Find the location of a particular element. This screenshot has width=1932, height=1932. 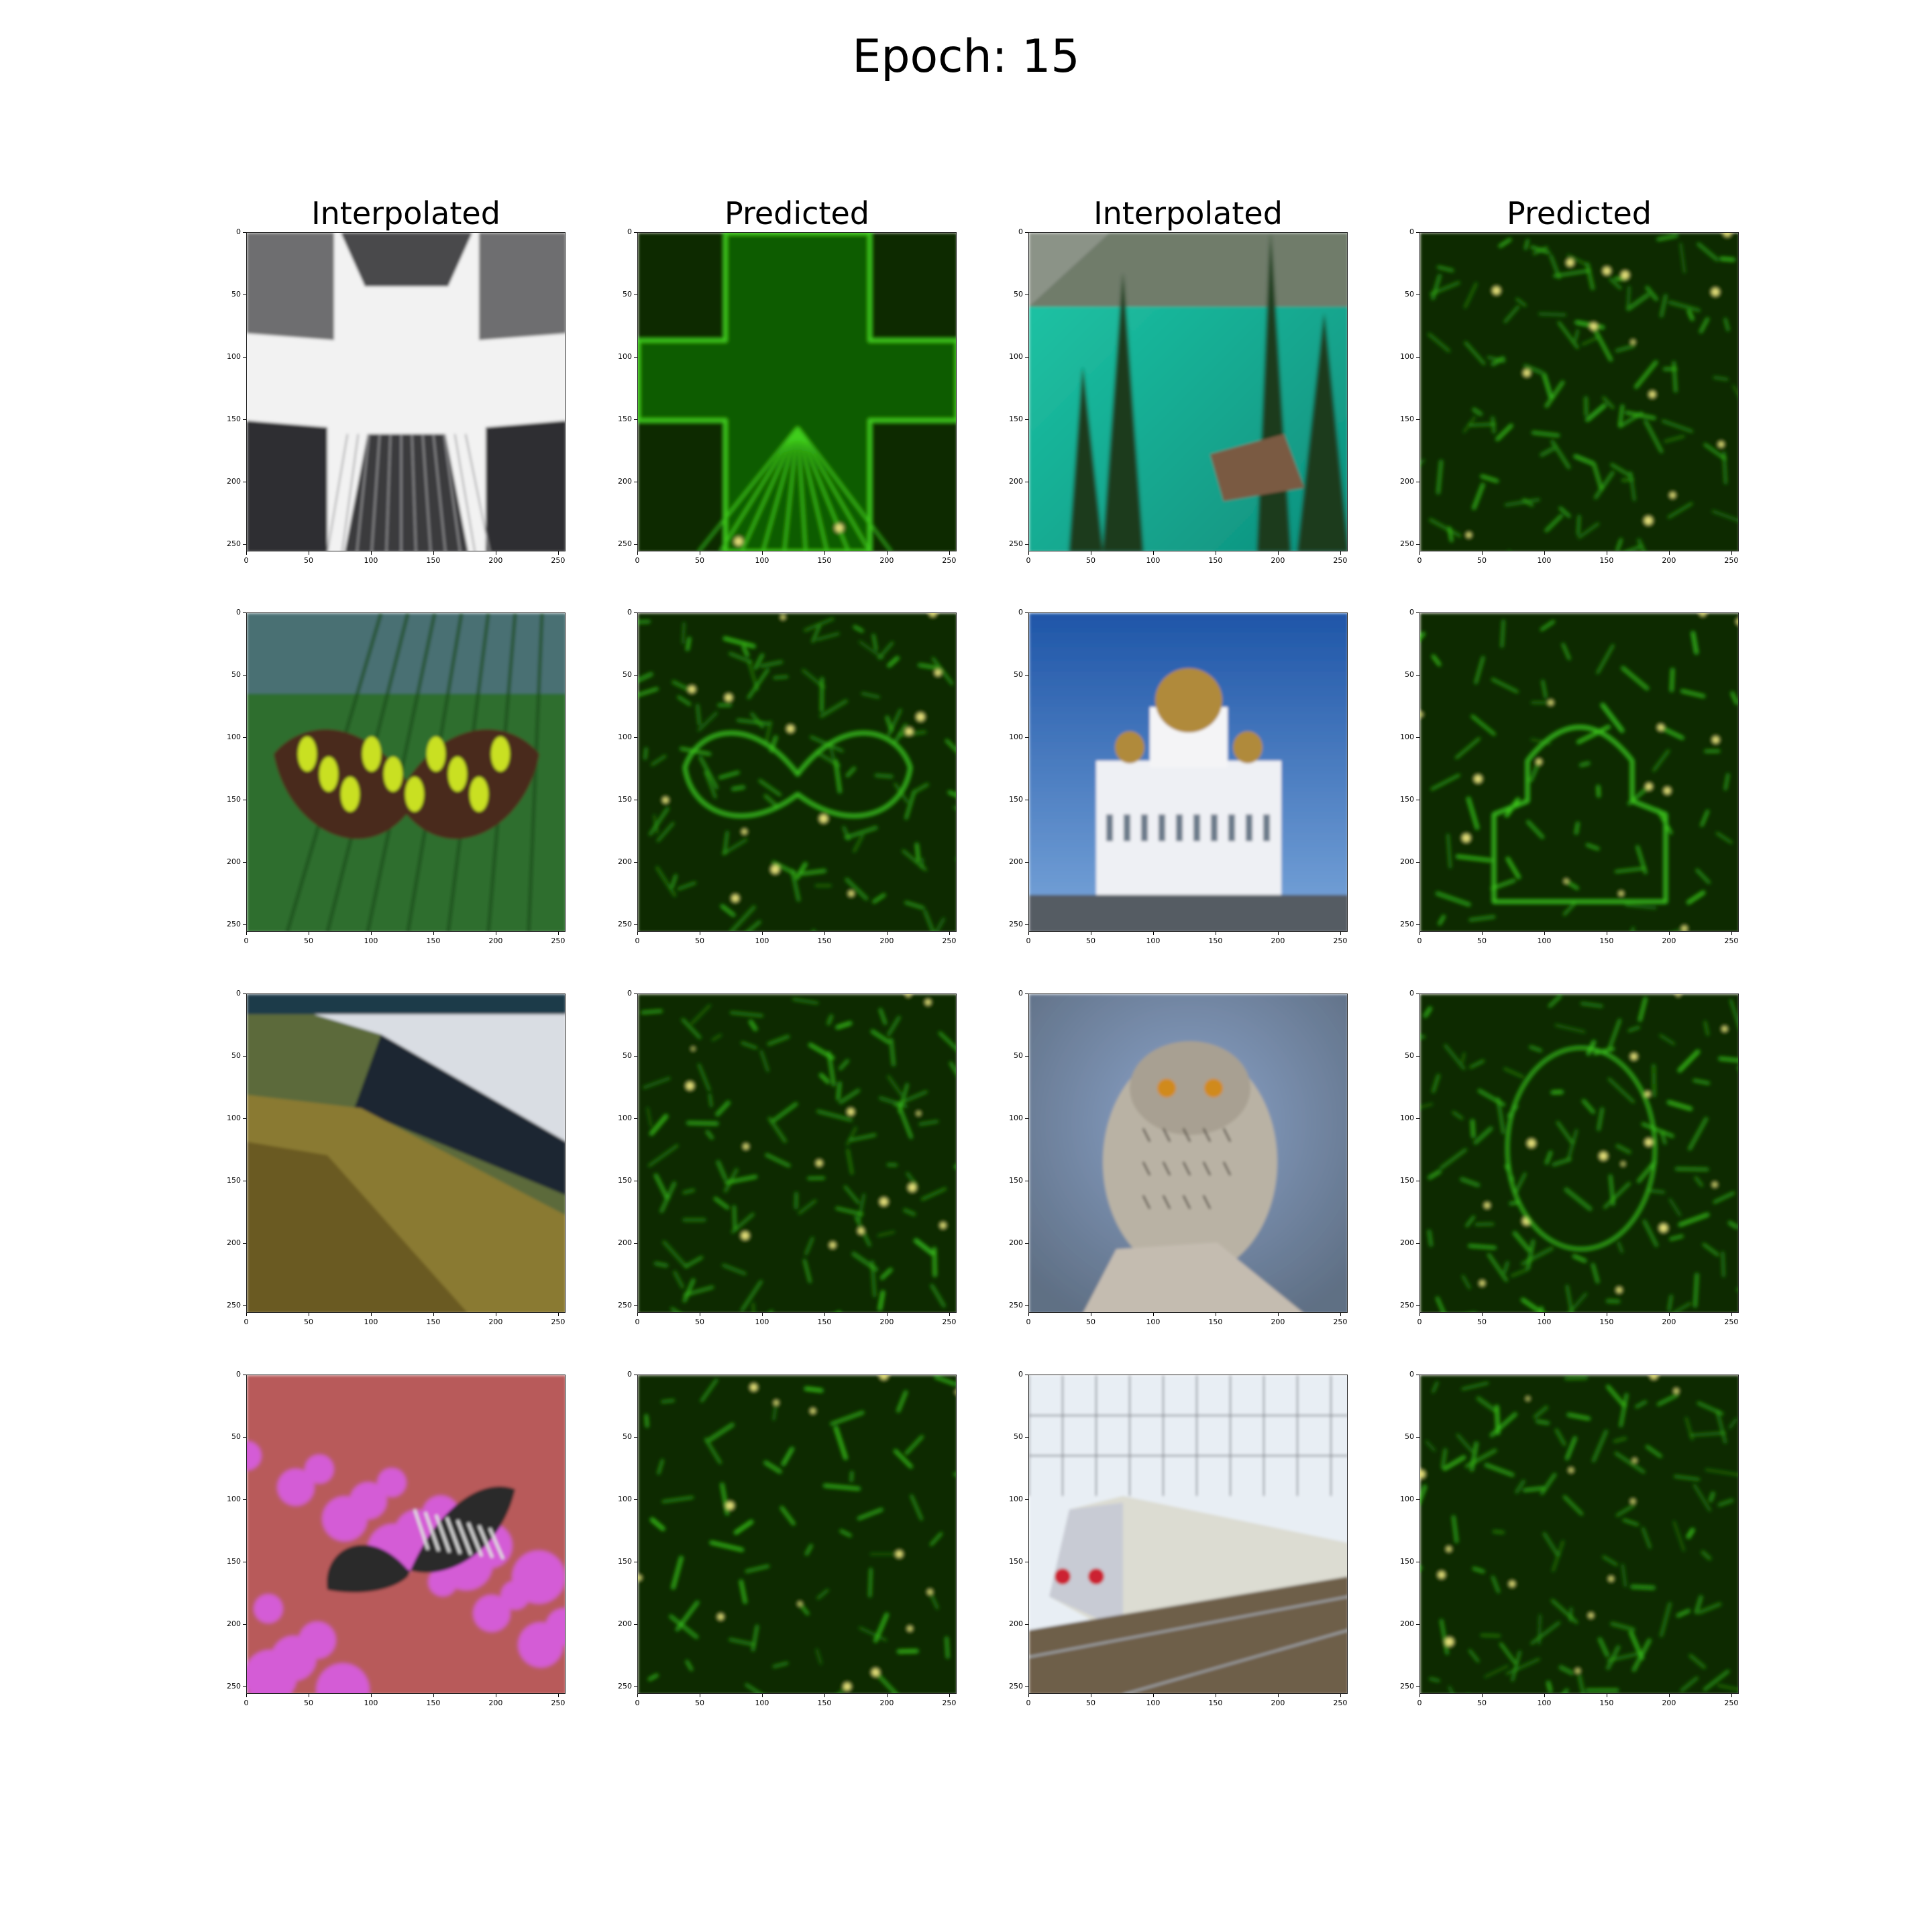

interpolated-image-r2c1 is located at coordinates (406, 772).